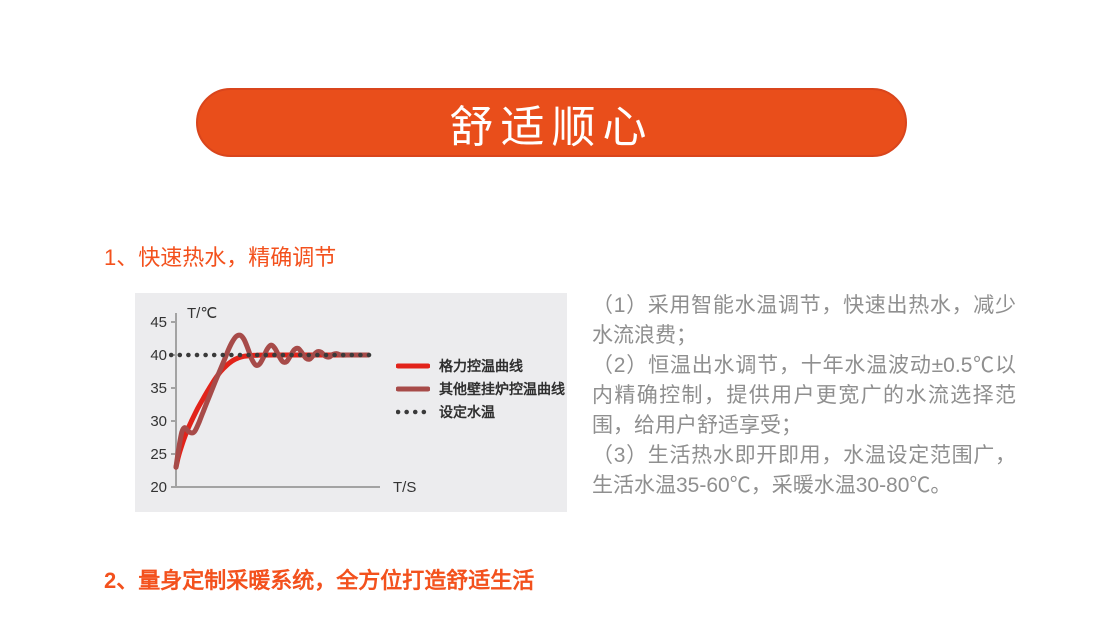 The image size is (1100, 644). I want to click on banner-title: 舒适顺心, so click(551, 127).